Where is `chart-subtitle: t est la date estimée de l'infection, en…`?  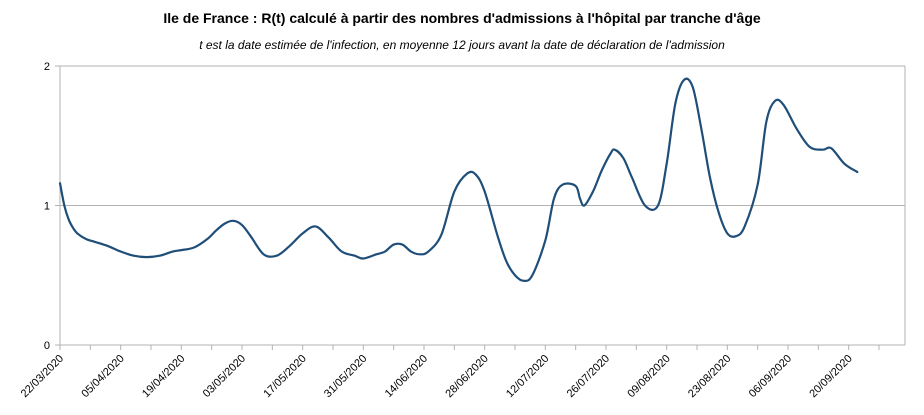
chart-subtitle: t est la date estimée de l'infection, en… is located at coordinates (462, 45).